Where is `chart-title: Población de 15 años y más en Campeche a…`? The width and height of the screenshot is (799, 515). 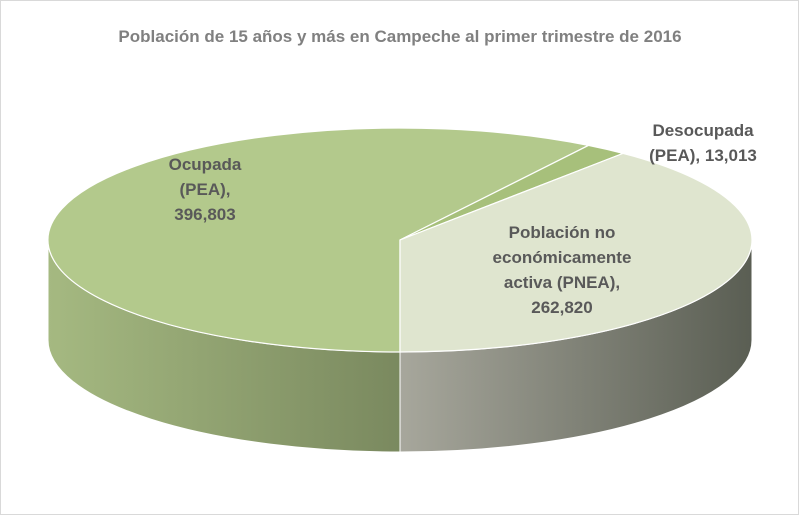
chart-title: Población de 15 años y más en Campeche a… is located at coordinates (400, 36).